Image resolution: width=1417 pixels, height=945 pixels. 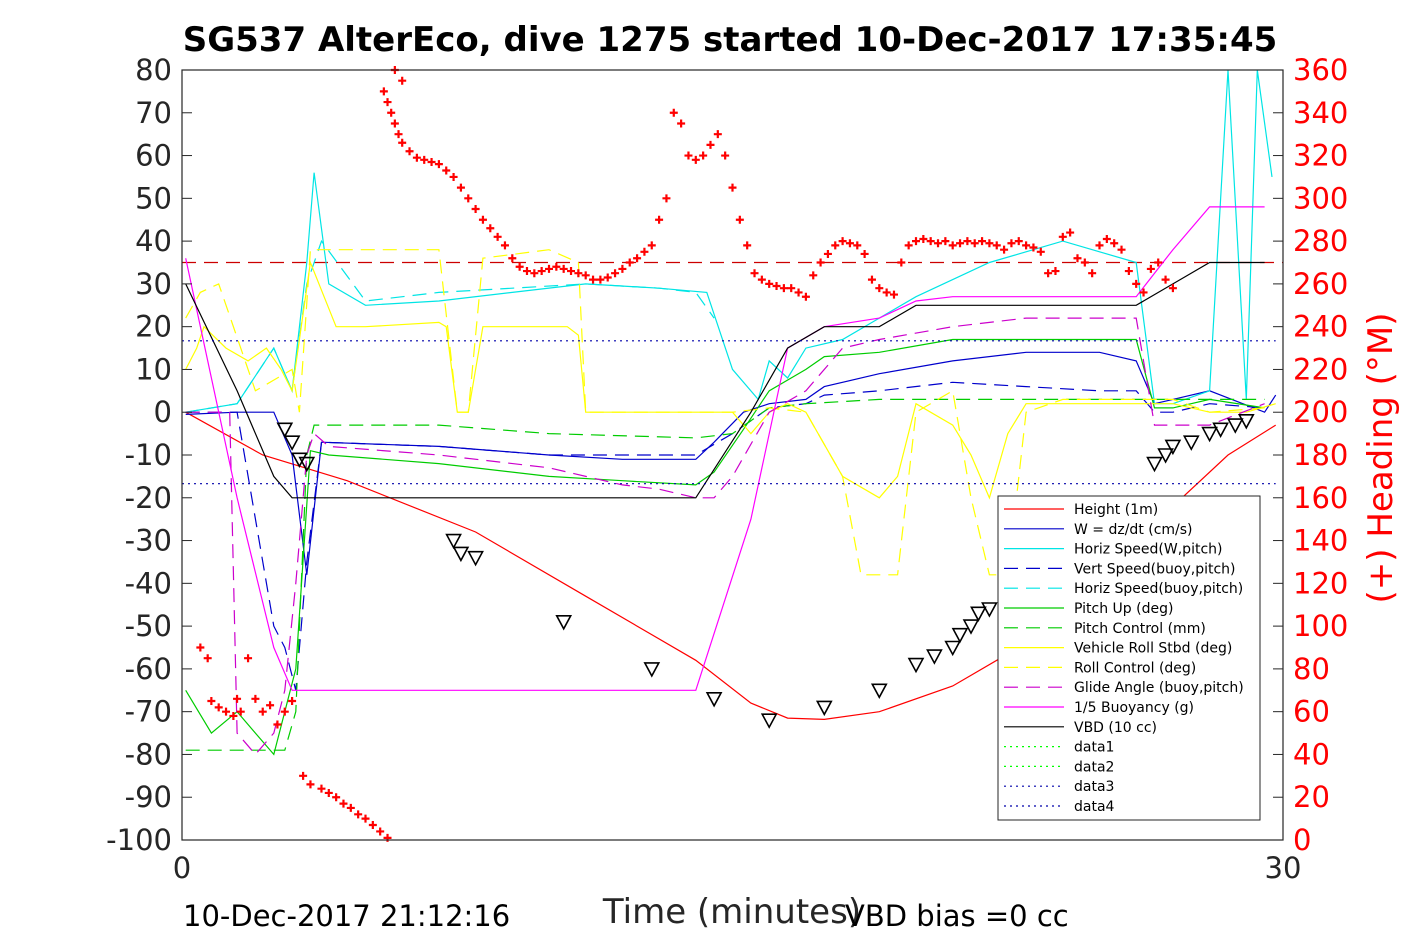 I want to click on y-tick-label-right: 0, so click(x=1302, y=840).